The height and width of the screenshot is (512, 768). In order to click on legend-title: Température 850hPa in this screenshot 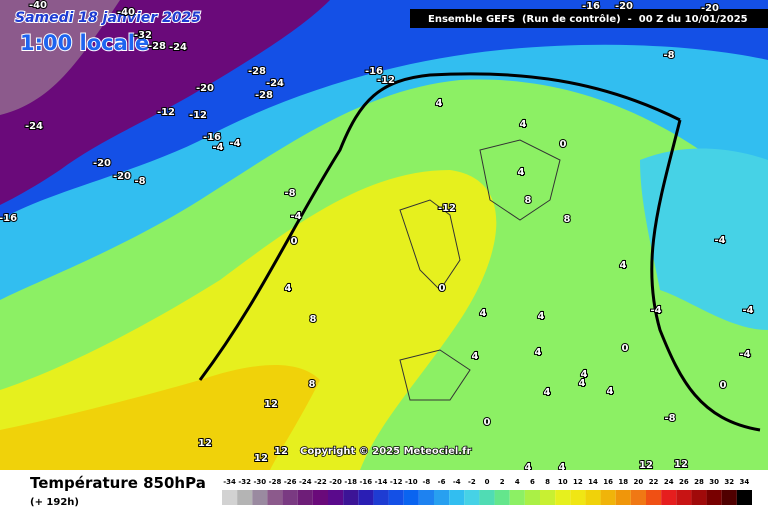, I will do `click(118, 483)`.